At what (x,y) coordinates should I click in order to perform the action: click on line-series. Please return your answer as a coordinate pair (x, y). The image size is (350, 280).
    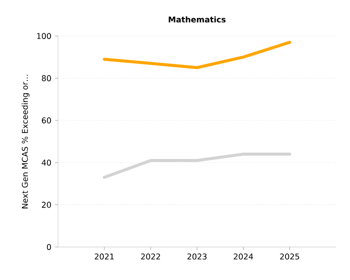
    Looking at the image, I should click on (197, 55).